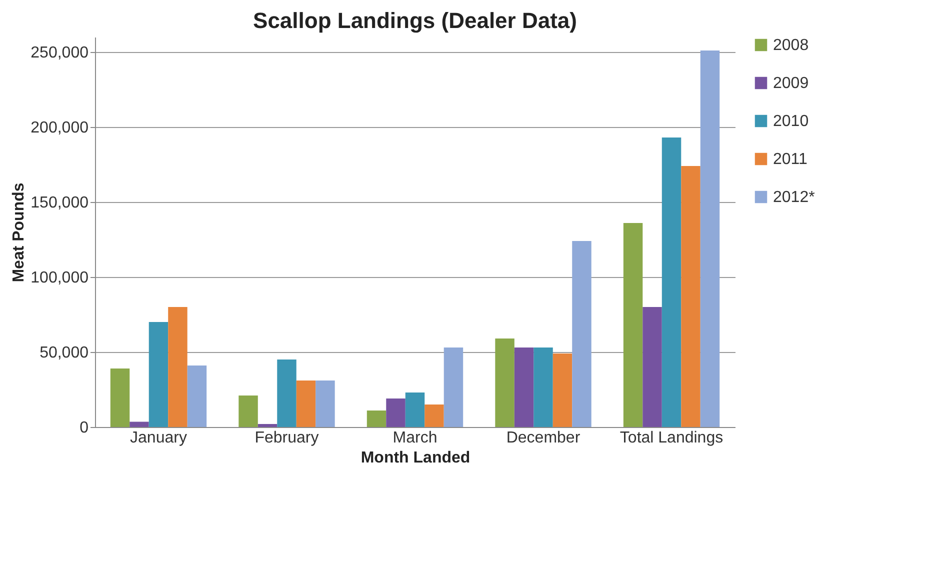 Image resolution: width=949 pixels, height=575 pixels. Describe the element at coordinates (415, 458) in the screenshot. I see `x-axis-title: Month Landed` at that location.